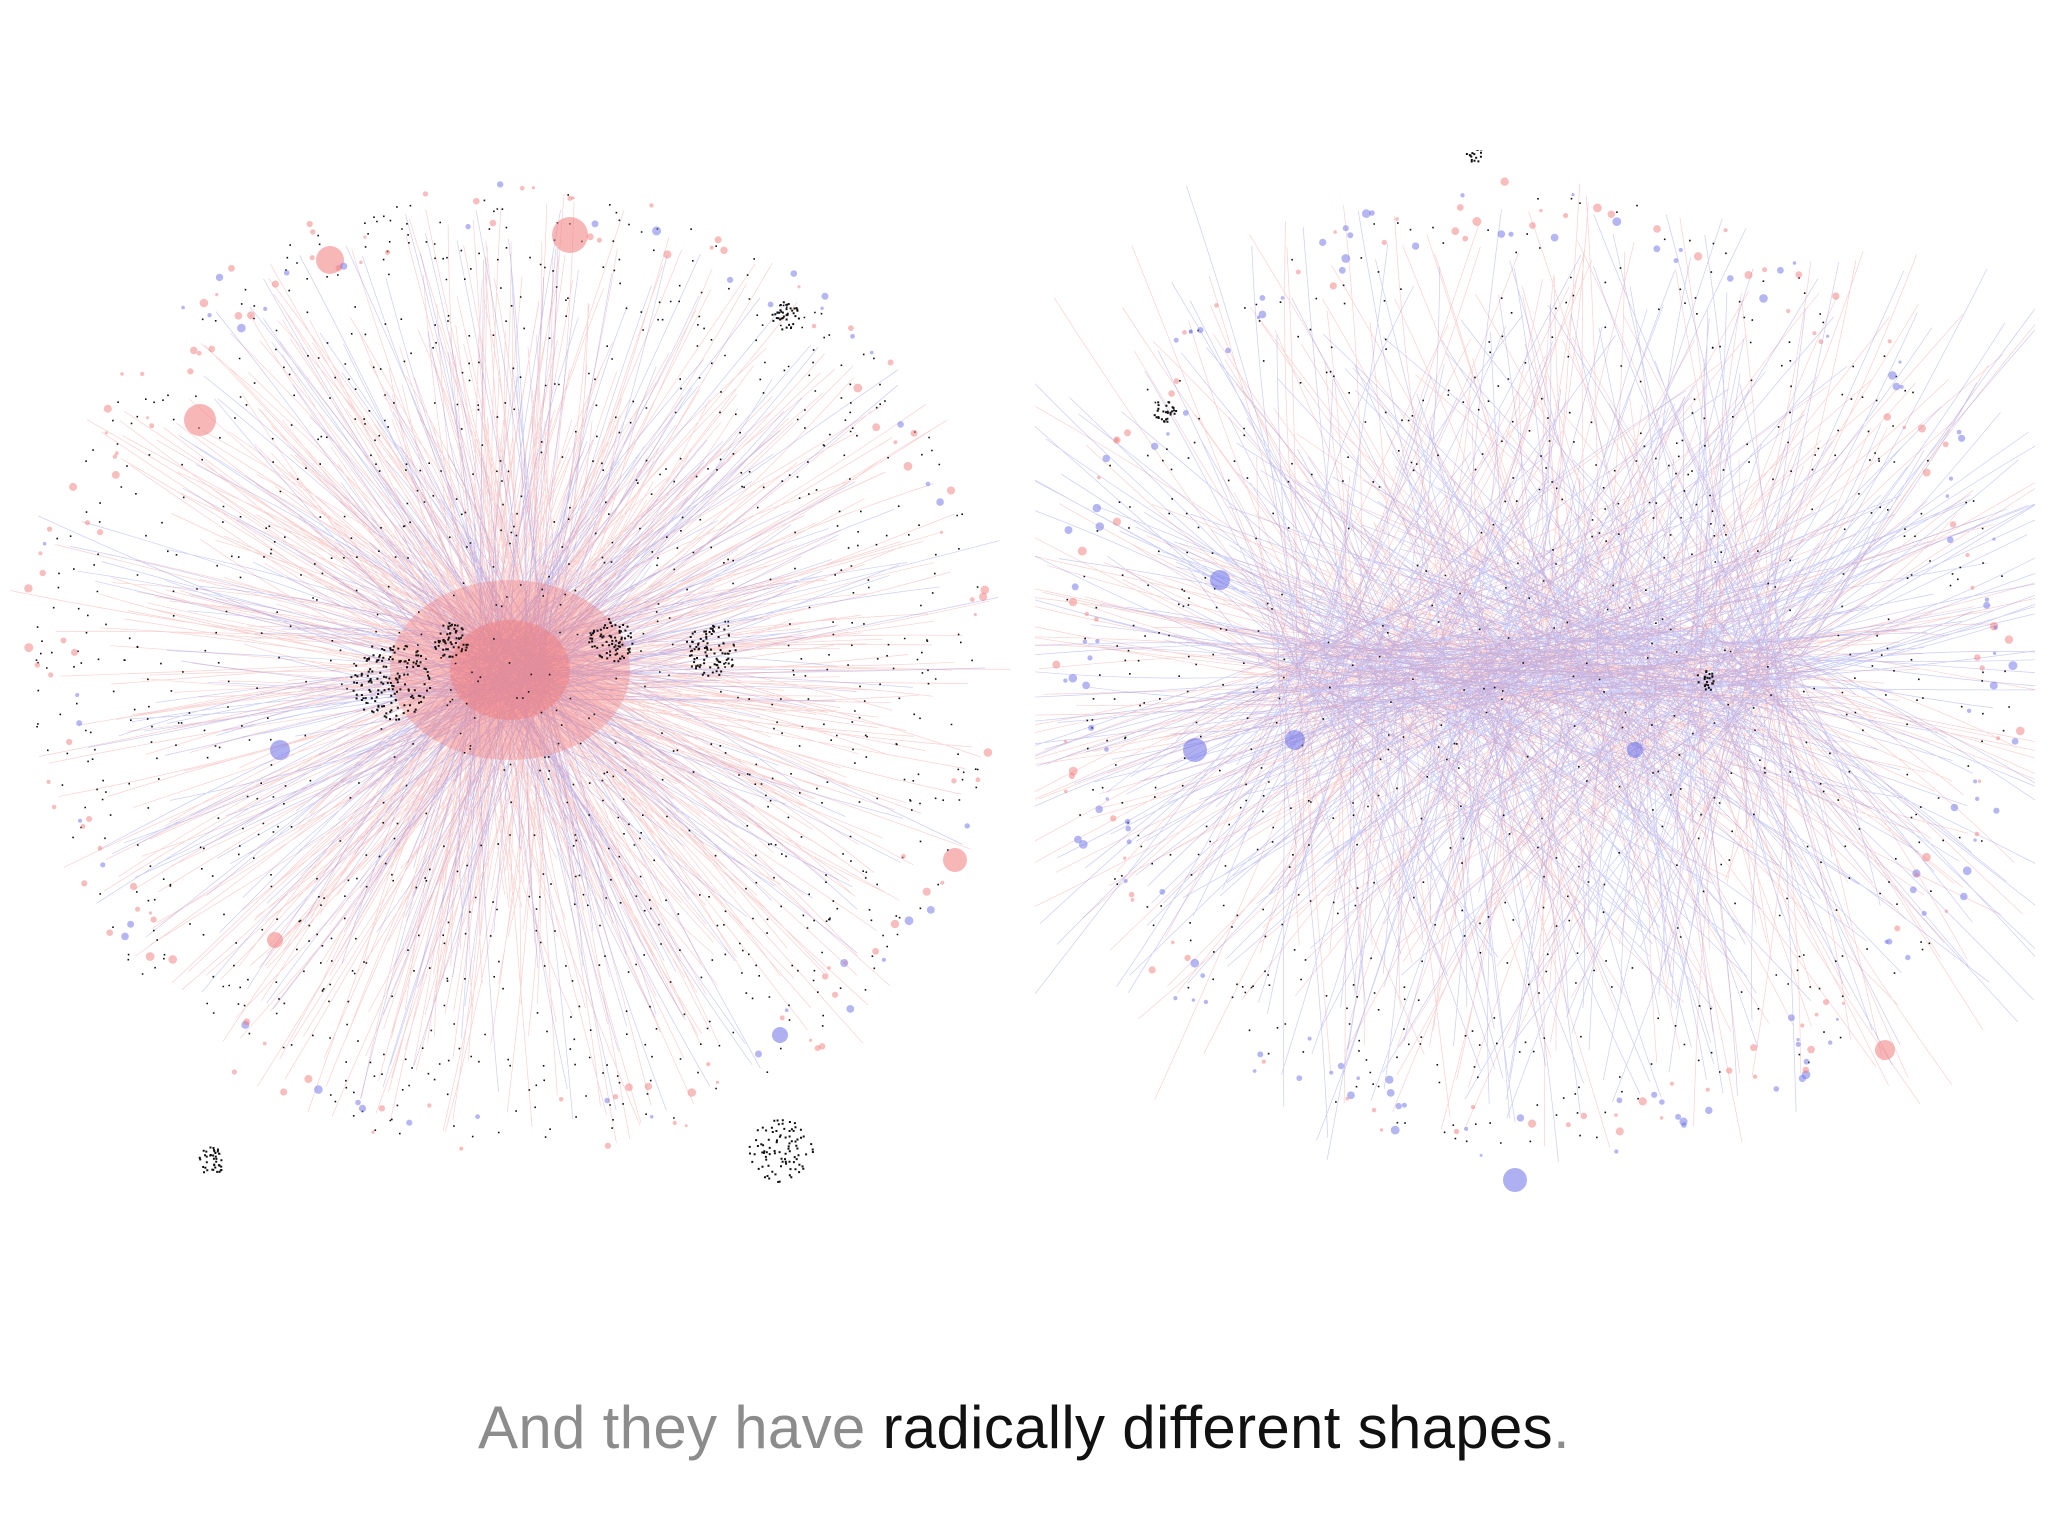  Describe the element at coordinates (200, 420) in the screenshot. I see `svg-left-hub` at that location.